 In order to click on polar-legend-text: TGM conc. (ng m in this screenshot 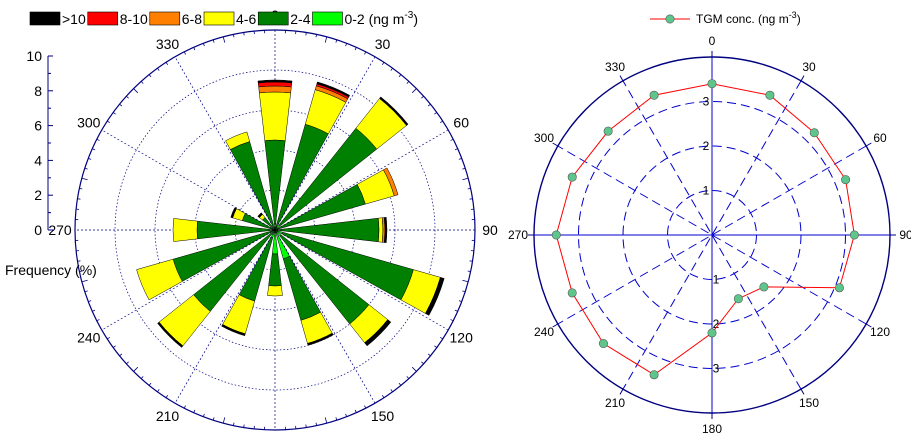, I will do `click(742, 19)`.